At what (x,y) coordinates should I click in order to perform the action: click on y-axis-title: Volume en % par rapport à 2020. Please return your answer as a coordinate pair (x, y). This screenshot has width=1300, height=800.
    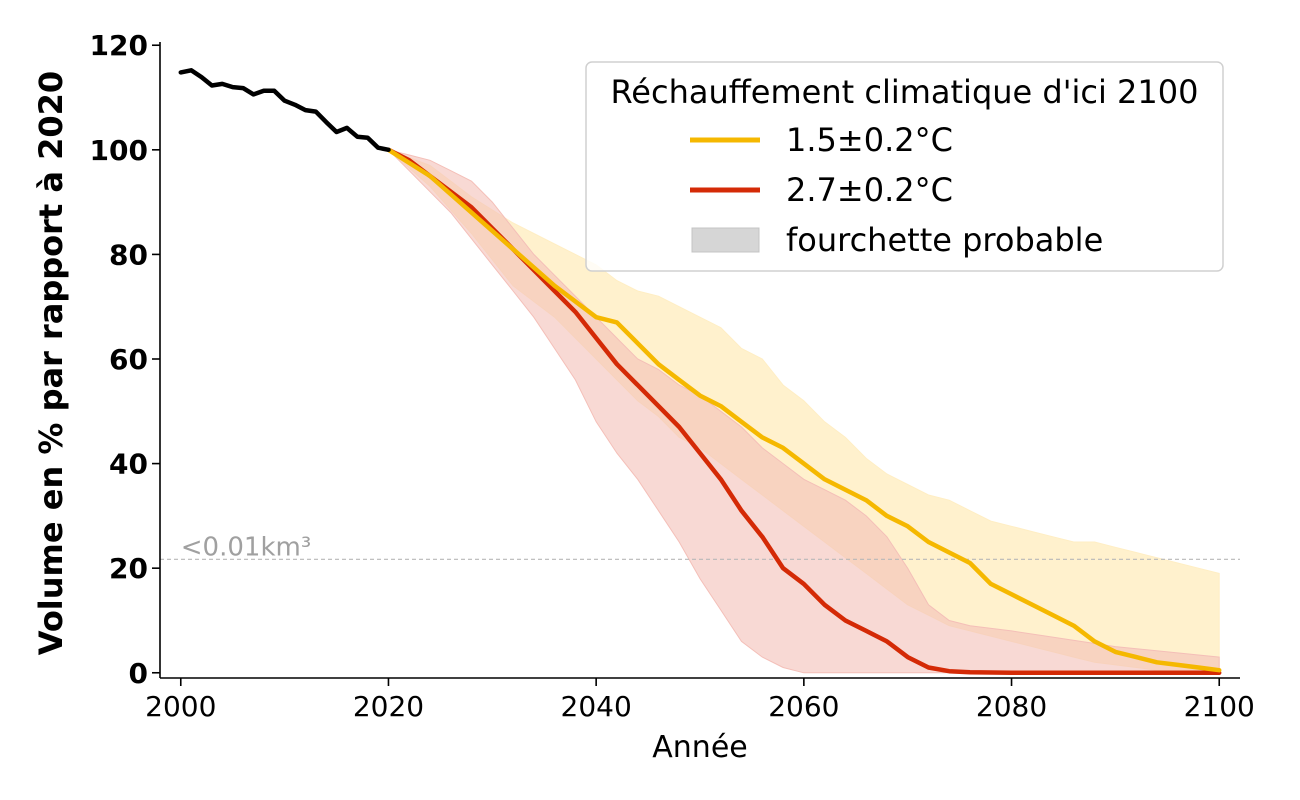
    Looking at the image, I should click on (51, 363).